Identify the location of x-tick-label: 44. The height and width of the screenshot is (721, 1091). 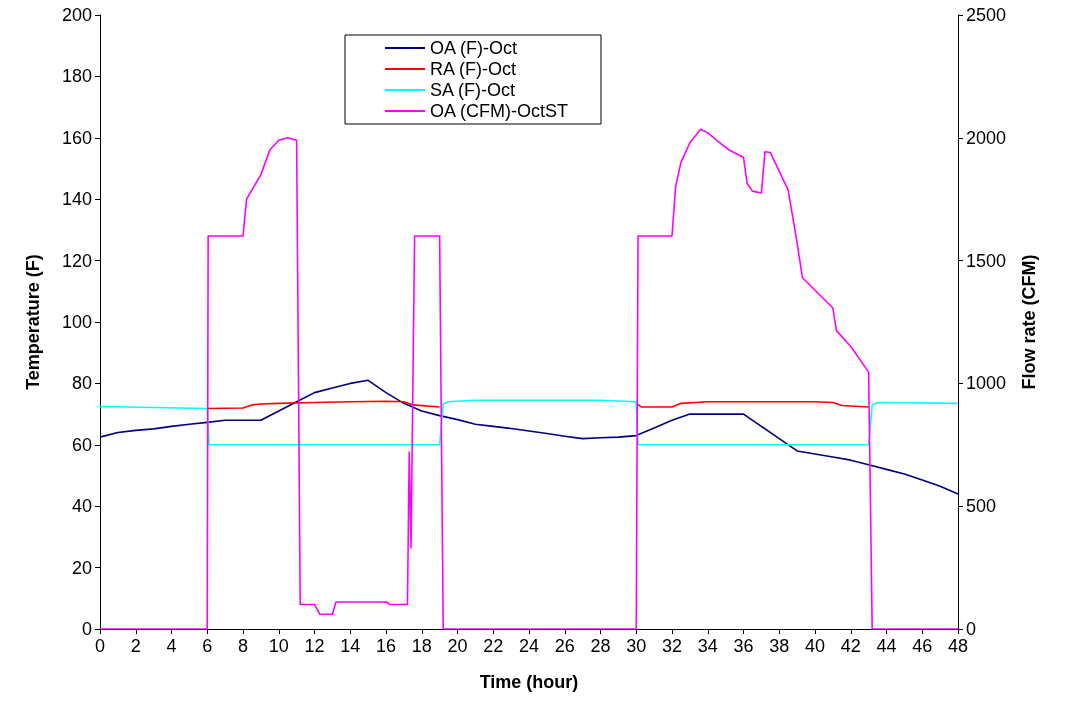
(886, 646).